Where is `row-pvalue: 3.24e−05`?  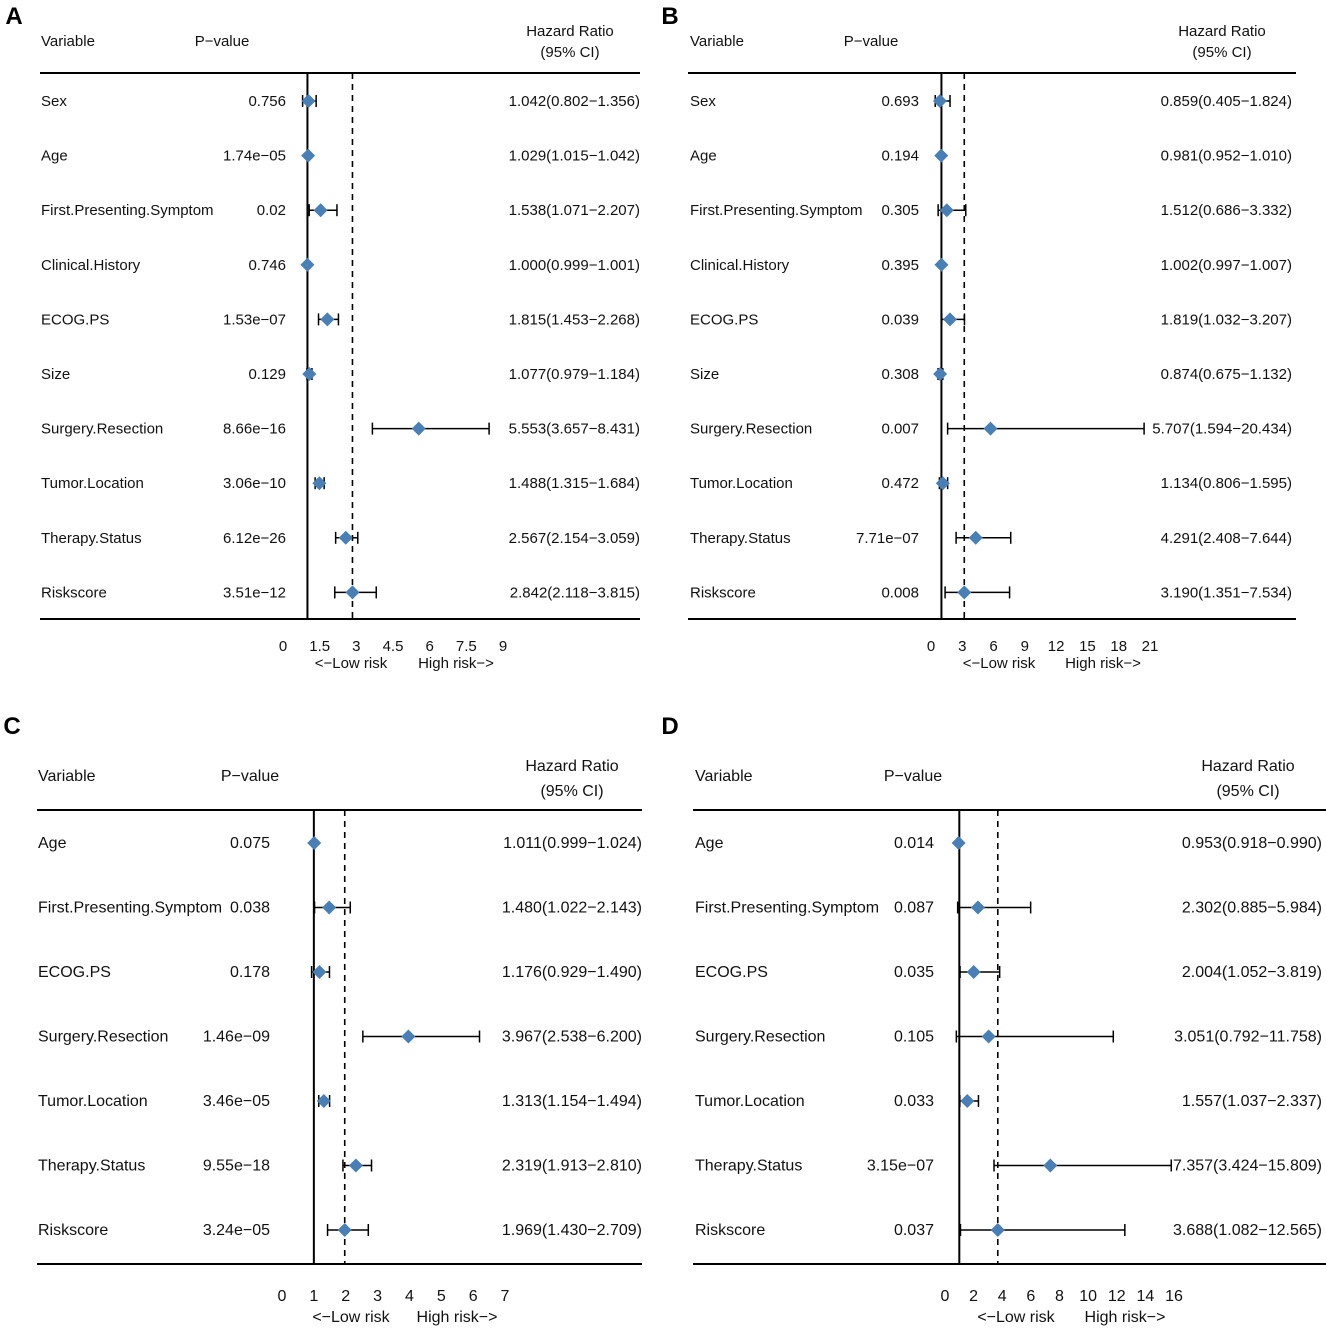
row-pvalue: 3.24e−05 is located at coordinates (236, 1230).